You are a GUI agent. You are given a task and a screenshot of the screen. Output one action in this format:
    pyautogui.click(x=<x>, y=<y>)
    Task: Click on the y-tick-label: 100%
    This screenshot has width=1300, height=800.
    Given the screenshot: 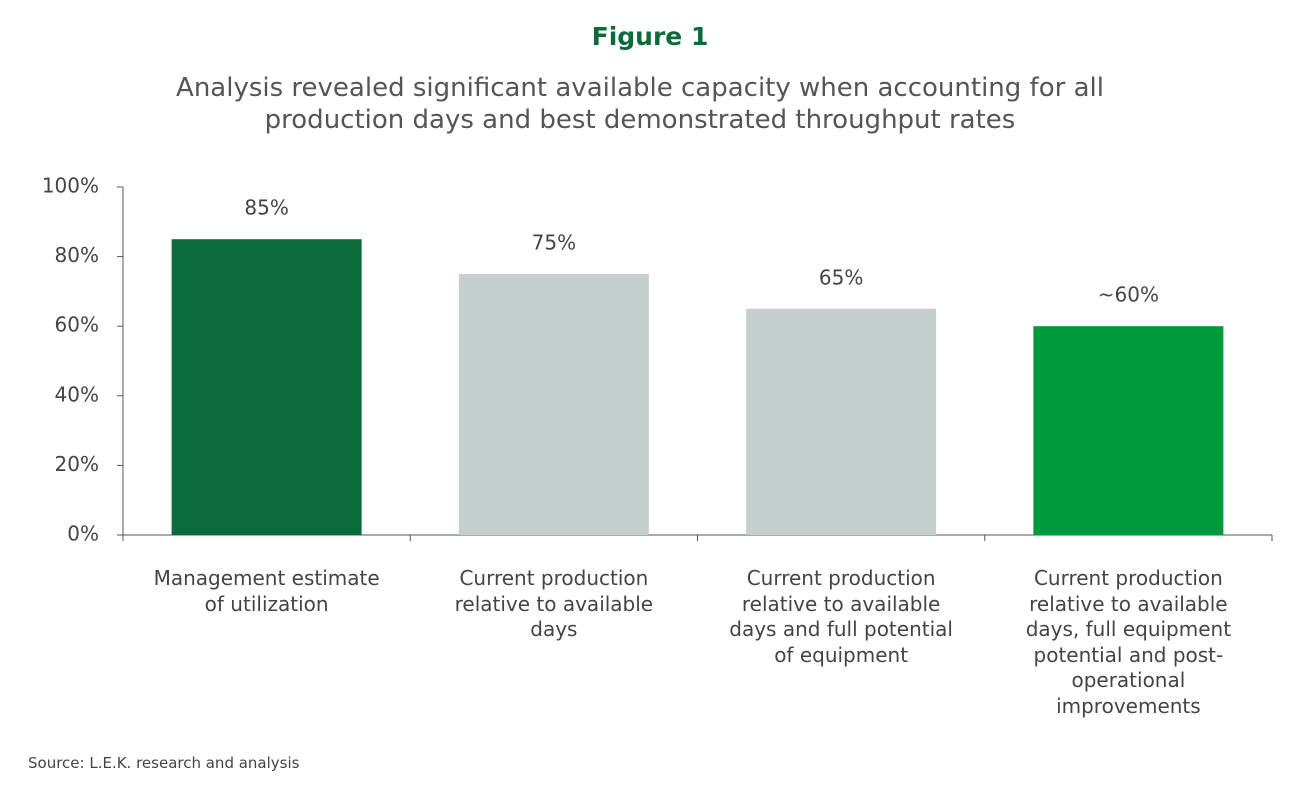 What is the action you would take?
    pyautogui.click(x=70, y=186)
    